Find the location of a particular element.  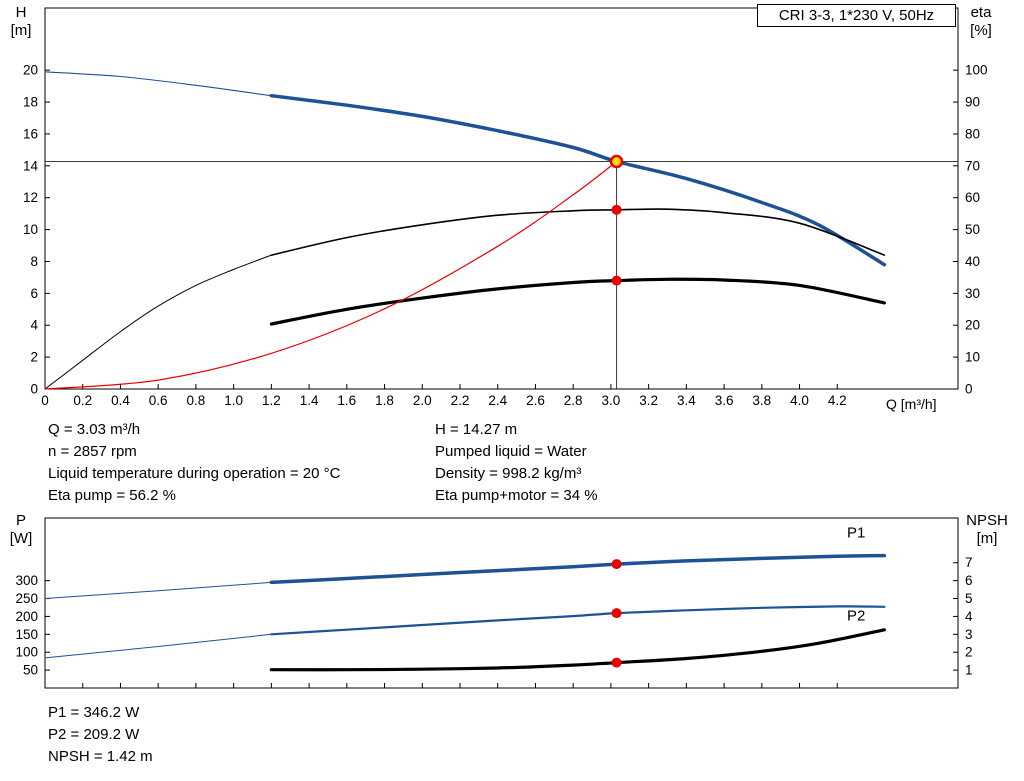

y-right-tick-label: 100 is located at coordinates (976, 70).